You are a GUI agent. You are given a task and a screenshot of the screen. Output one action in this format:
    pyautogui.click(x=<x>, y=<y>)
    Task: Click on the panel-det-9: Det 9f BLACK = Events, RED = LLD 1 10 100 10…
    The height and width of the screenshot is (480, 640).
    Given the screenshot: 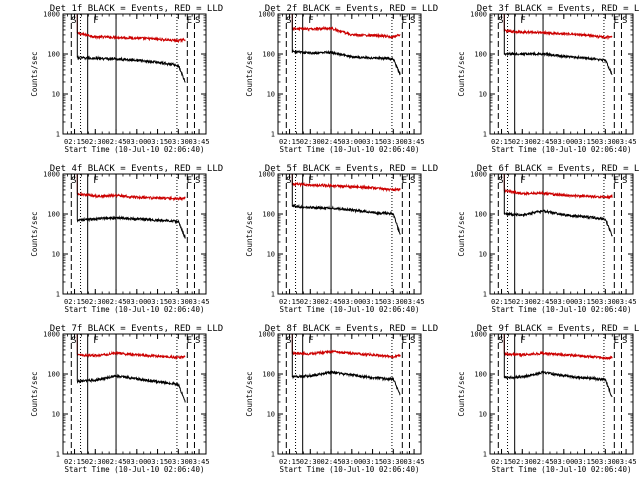 What is the action you would take?
    pyautogui.click(x=548, y=399)
    